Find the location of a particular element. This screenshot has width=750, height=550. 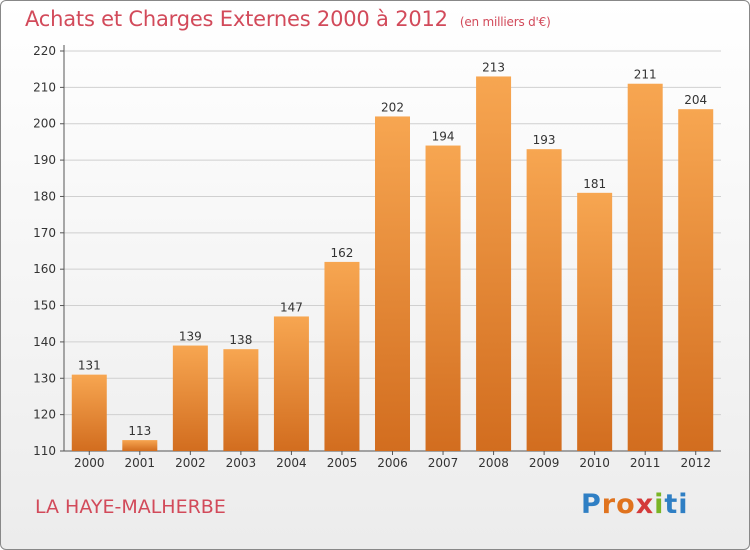

x-tick-label: 2002 is located at coordinates (190, 463).